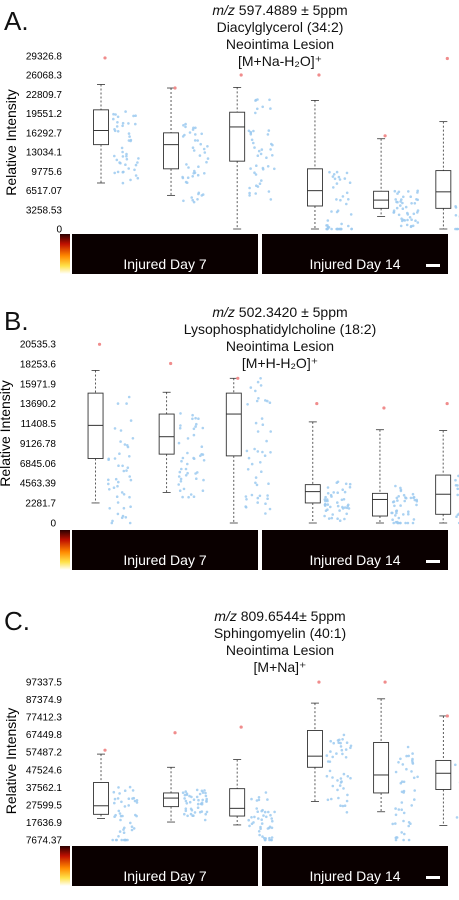 Image resolution: width=459 pixels, height=900 pixels. I want to click on y-tick-label: 13034.1, so click(44, 153).